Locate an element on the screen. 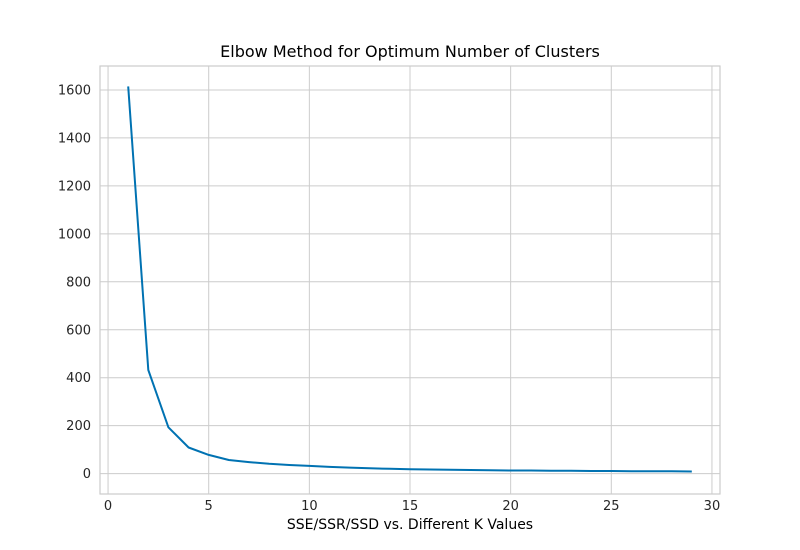 This screenshot has width=800, height=550. x-tick-label: 15 is located at coordinates (410, 506).